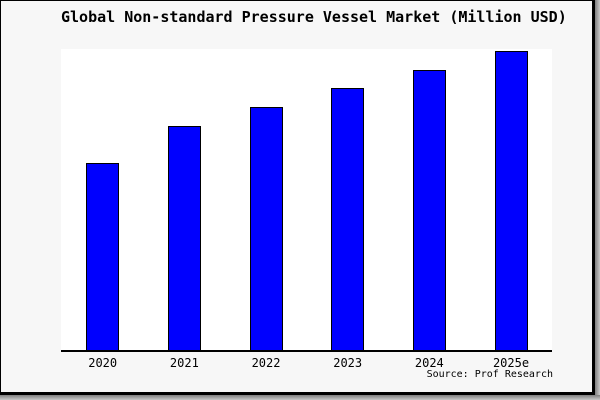  I want to click on bar-2023, so click(348, 219).